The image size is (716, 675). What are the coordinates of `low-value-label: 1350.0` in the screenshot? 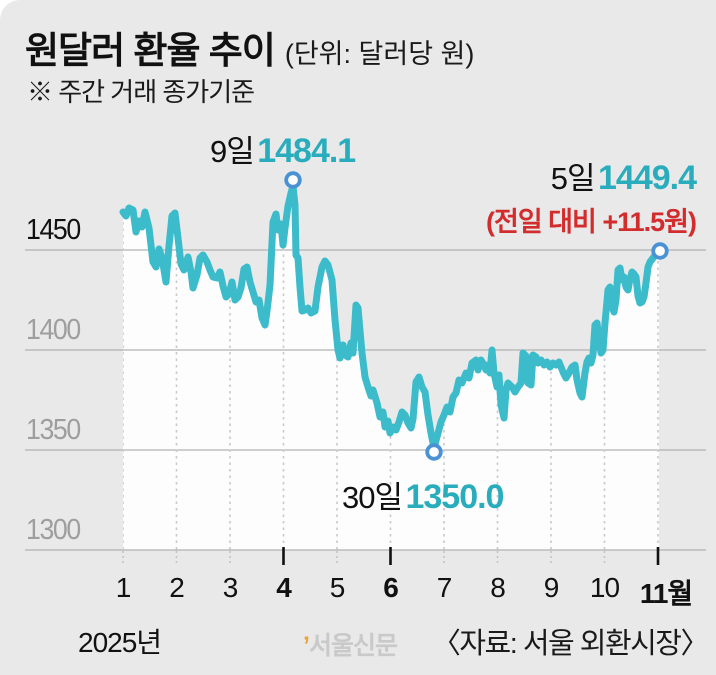 It's located at (454, 497).